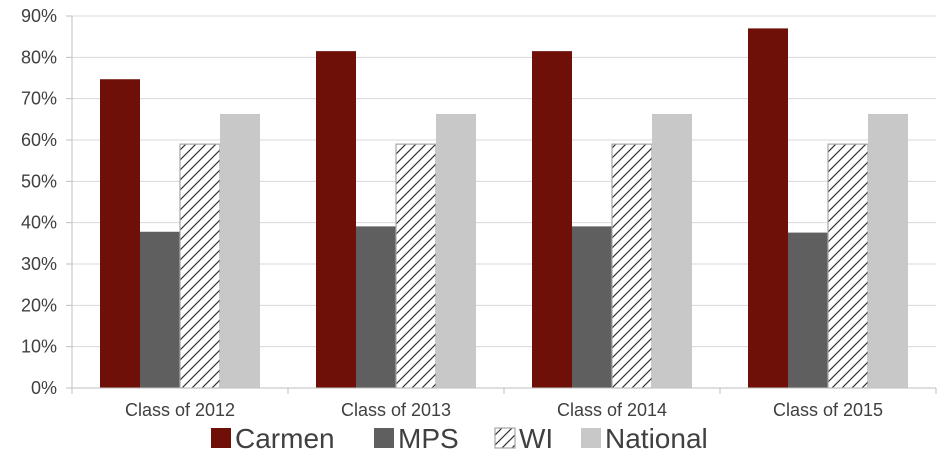  Describe the element at coordinates (47, 202) in the screenshot. I see `y-axis: 0% 10% 20% 30% 40% 50% 60% 70% 80% 90%` at that location.